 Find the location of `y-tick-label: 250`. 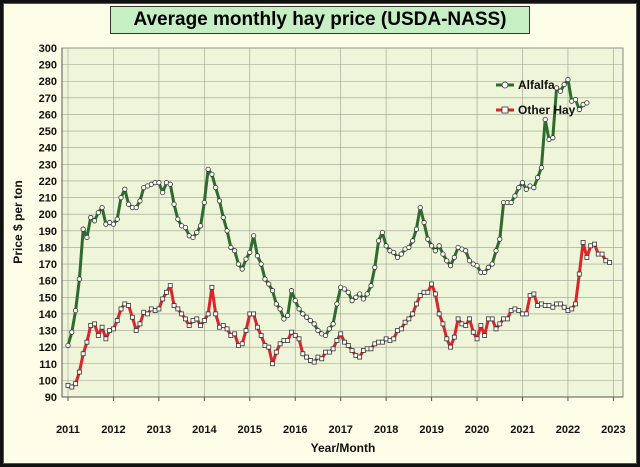

y-tick-label: 250 is located at coordinates (48, 132).